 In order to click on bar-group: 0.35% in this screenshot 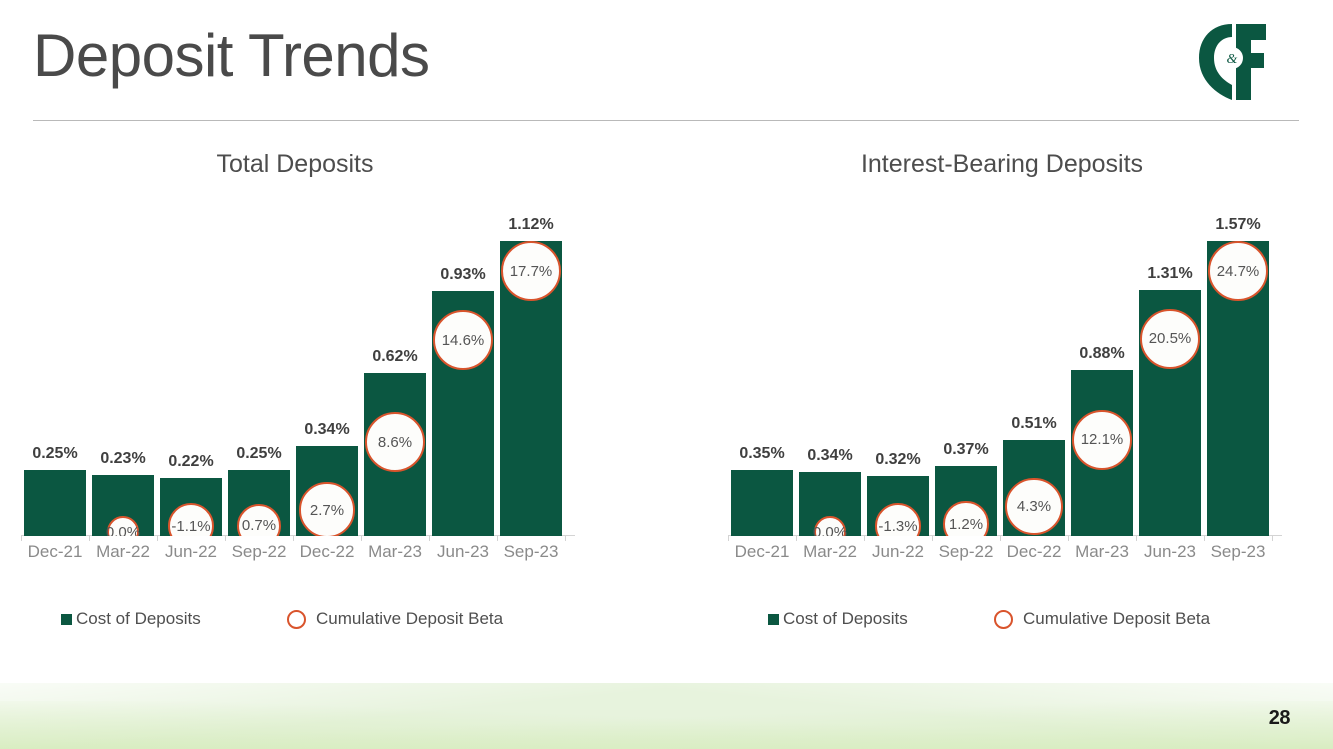, I will do `click(762, 362)`.